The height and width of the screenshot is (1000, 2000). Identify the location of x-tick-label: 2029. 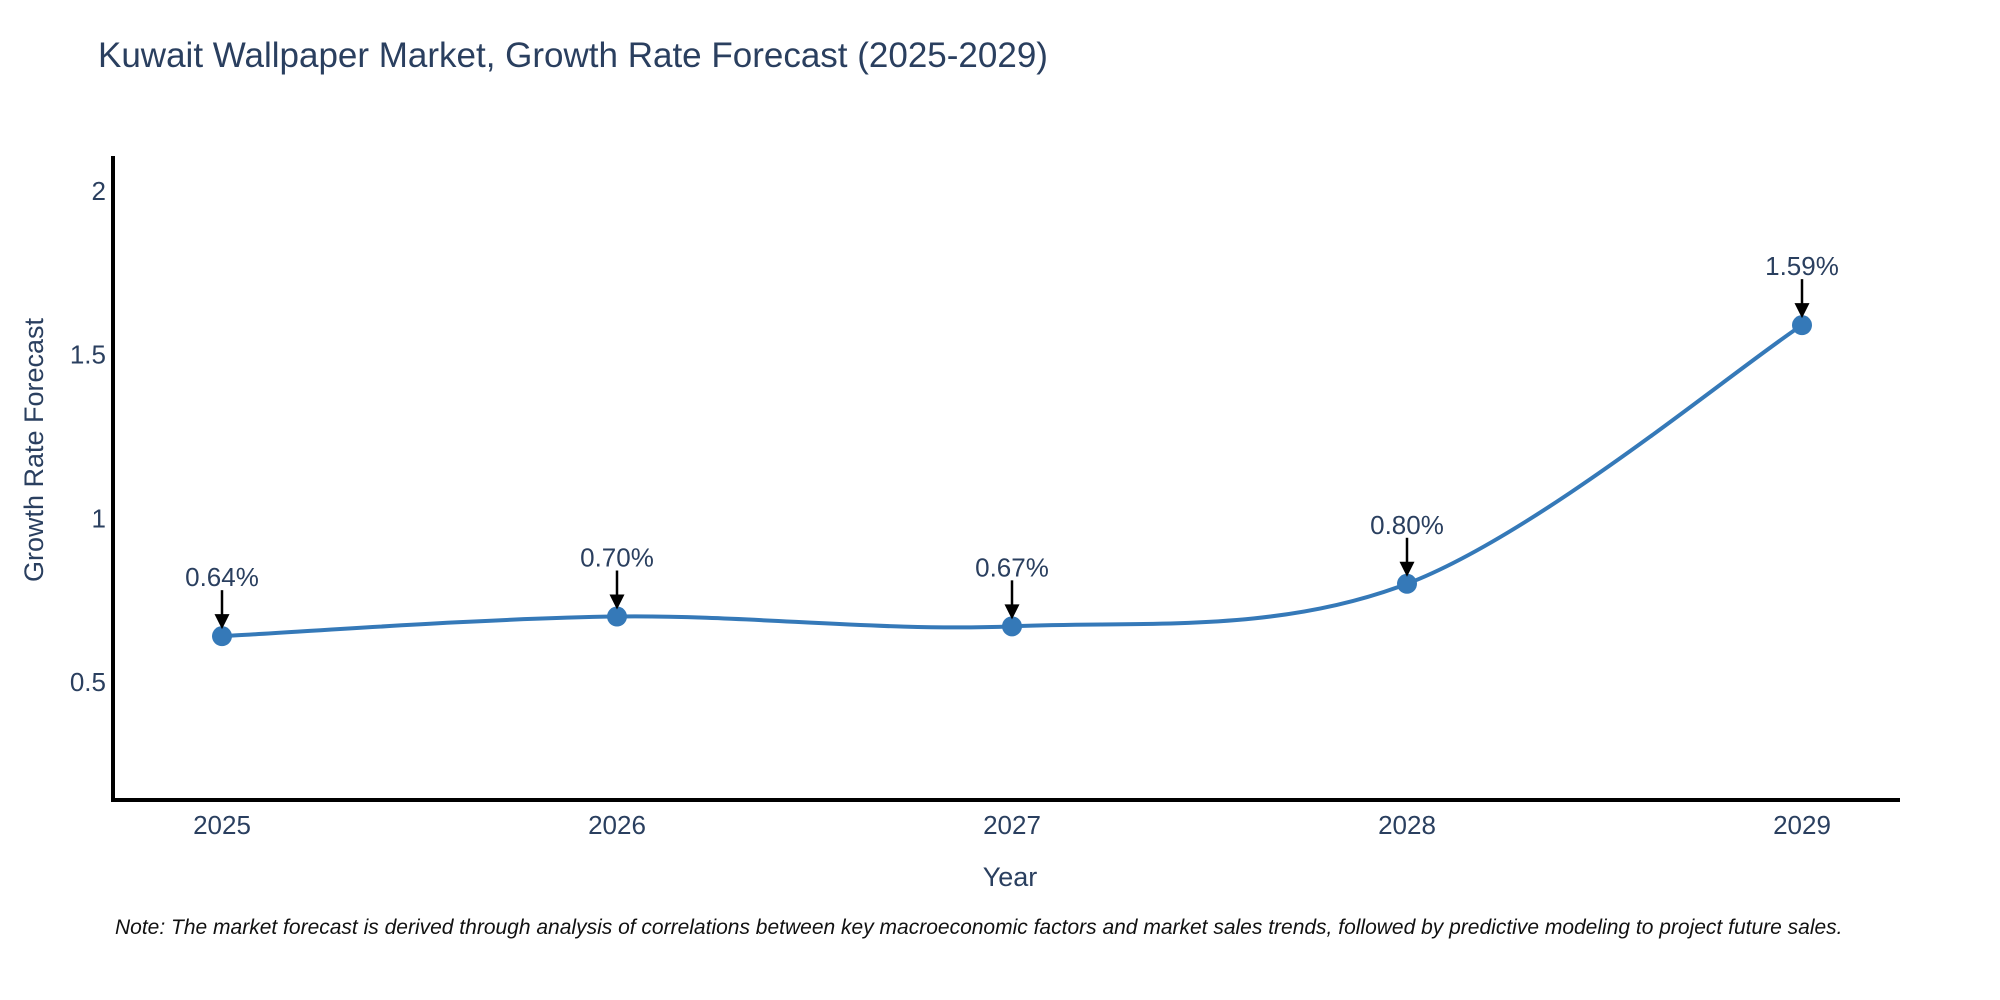
(1802, 825).